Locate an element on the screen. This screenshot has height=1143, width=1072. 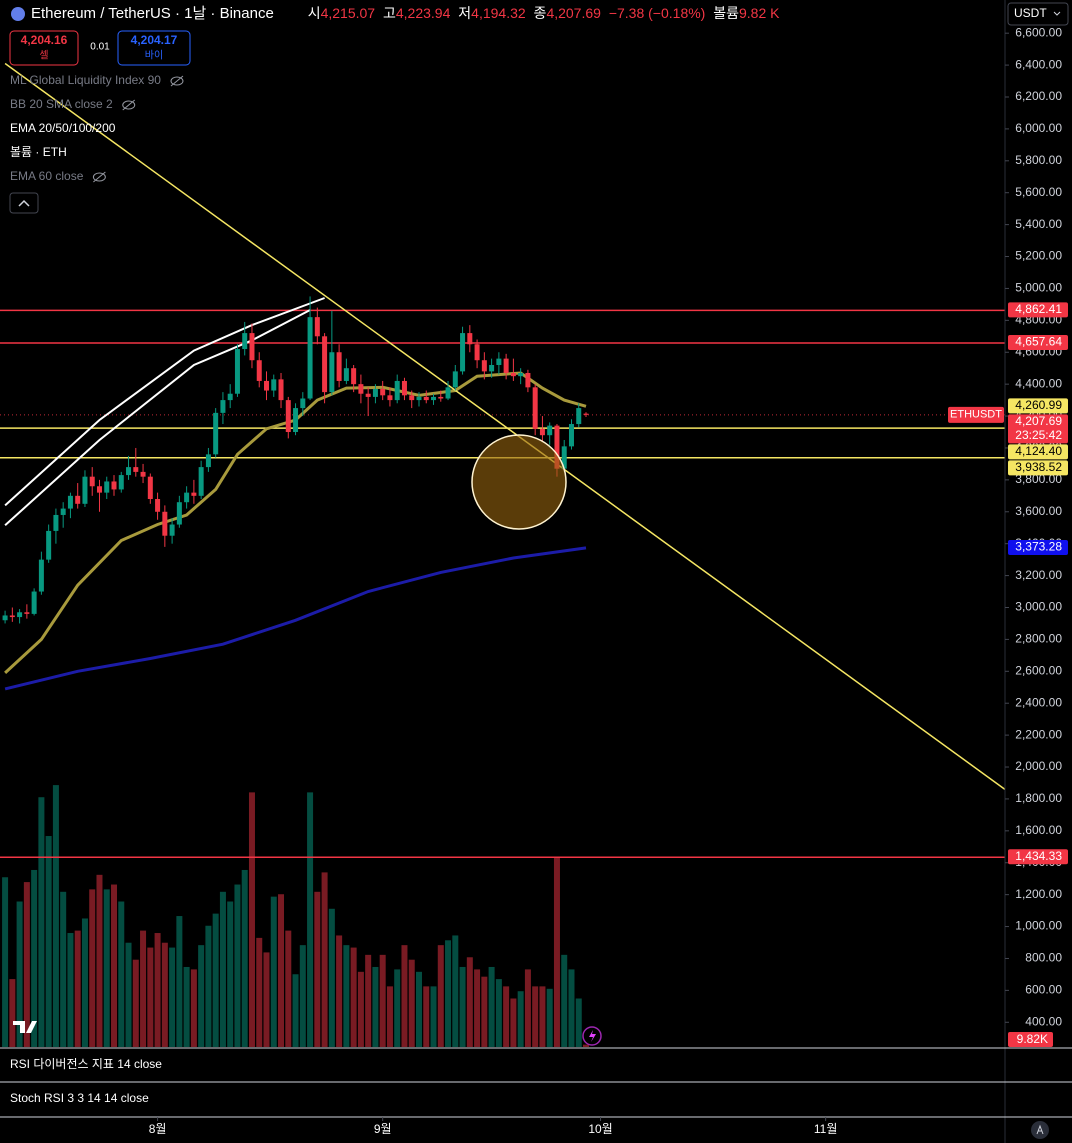
sell-box is located at coordinates (44, 48).